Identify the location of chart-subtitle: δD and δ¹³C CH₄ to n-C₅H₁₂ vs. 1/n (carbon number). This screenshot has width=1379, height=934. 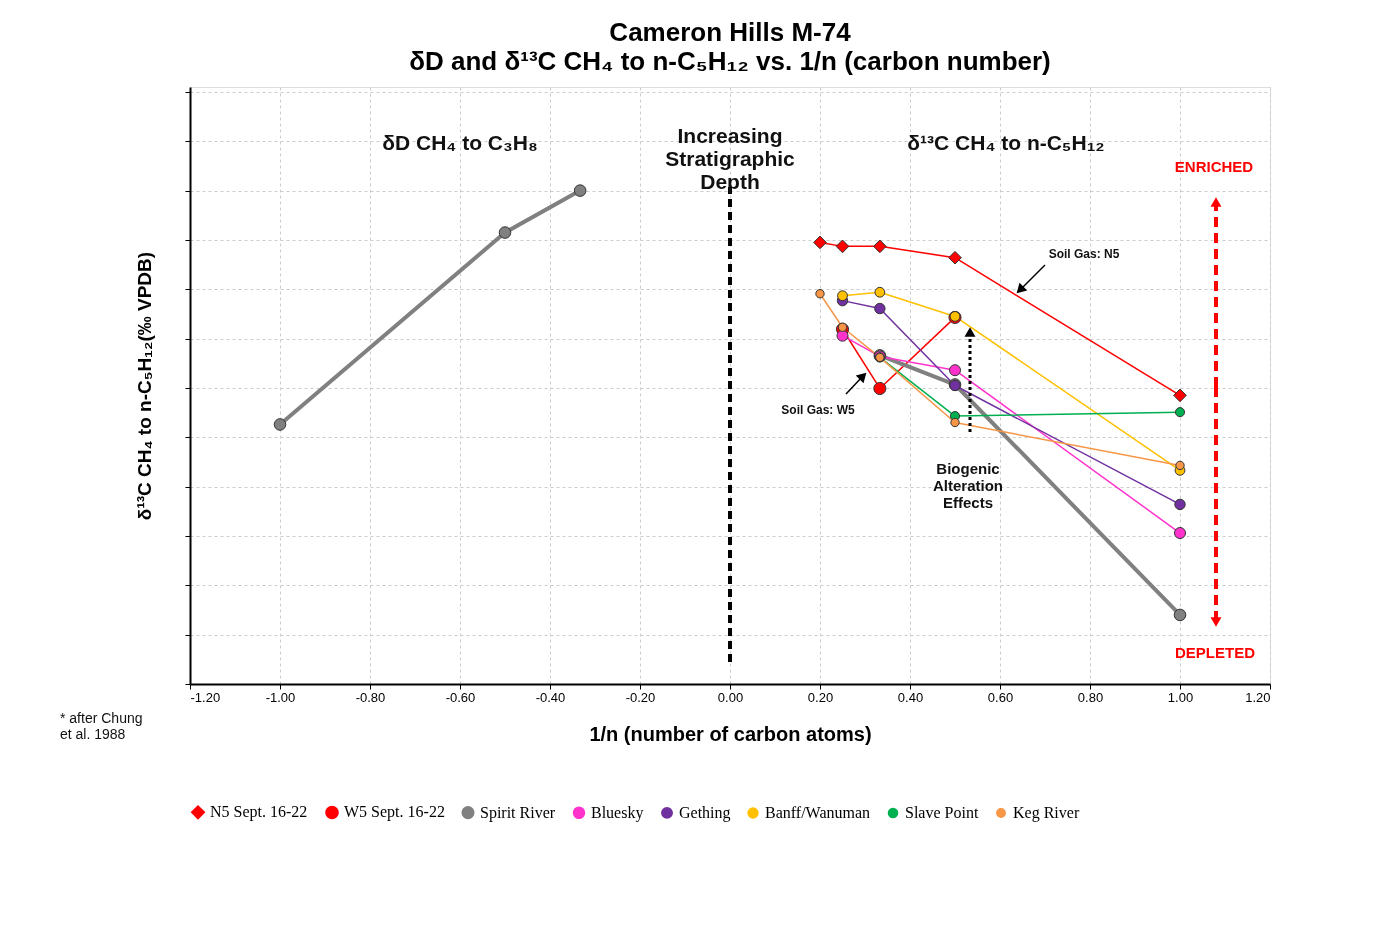
(730, 61).